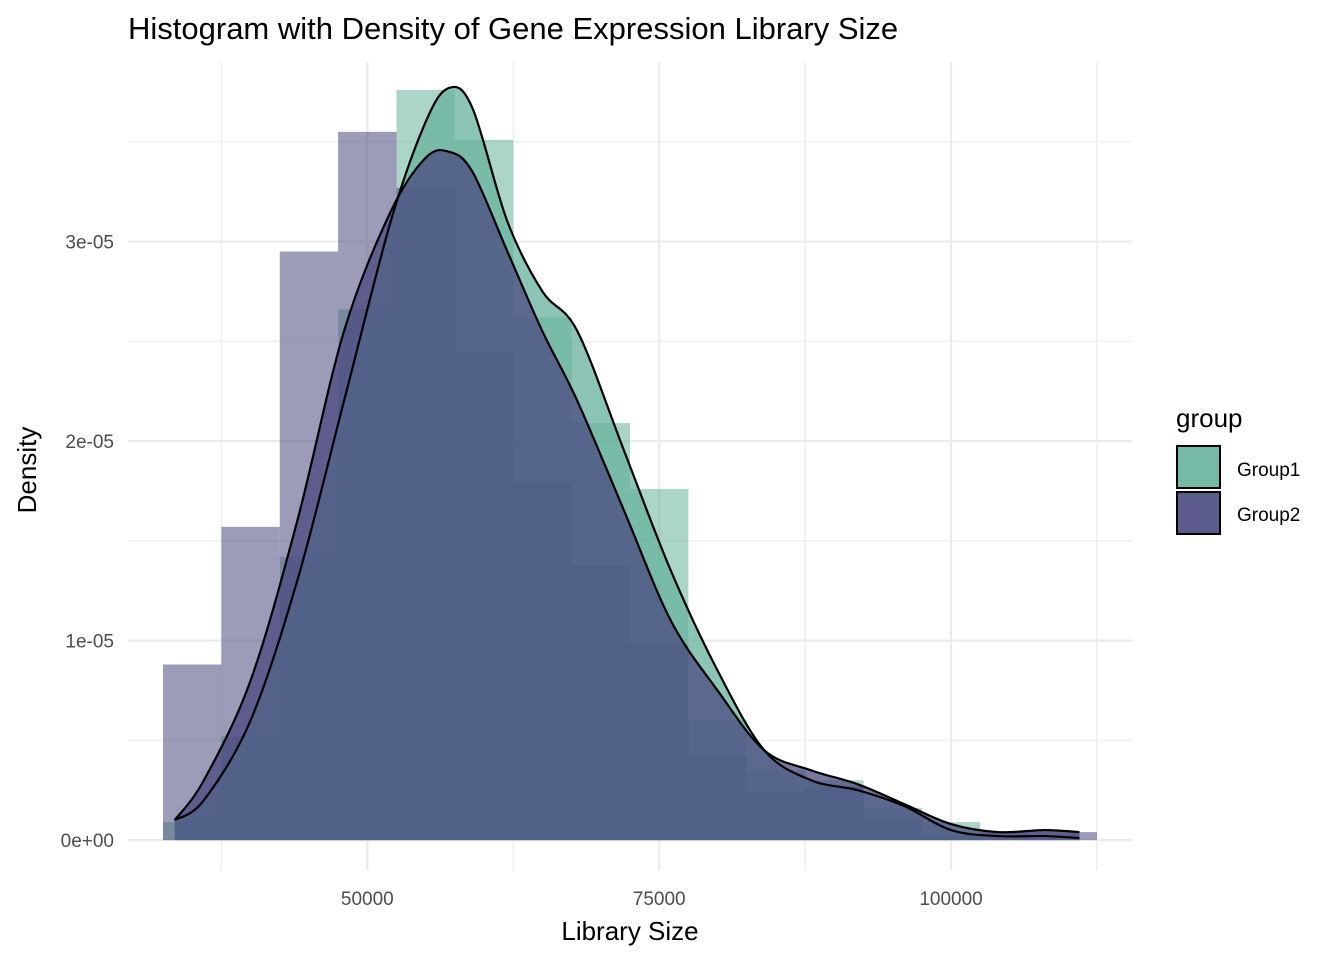  I want to click on legend: group Group1 Group2, so click(1238, 469).